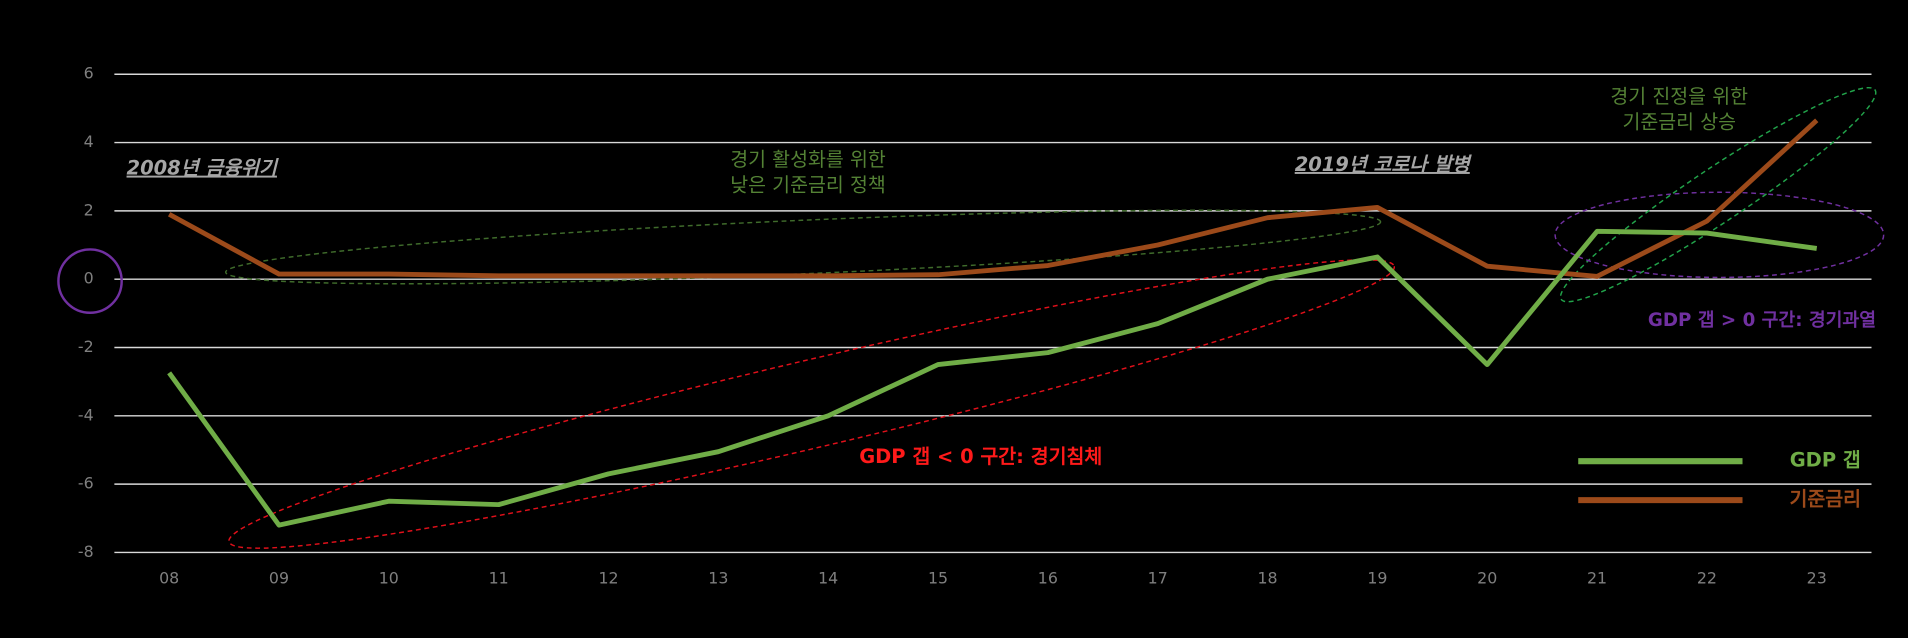  Describe the element at coordinates (1817, 578) in the screenshot. I see `x-tick-label: 23` at that location.